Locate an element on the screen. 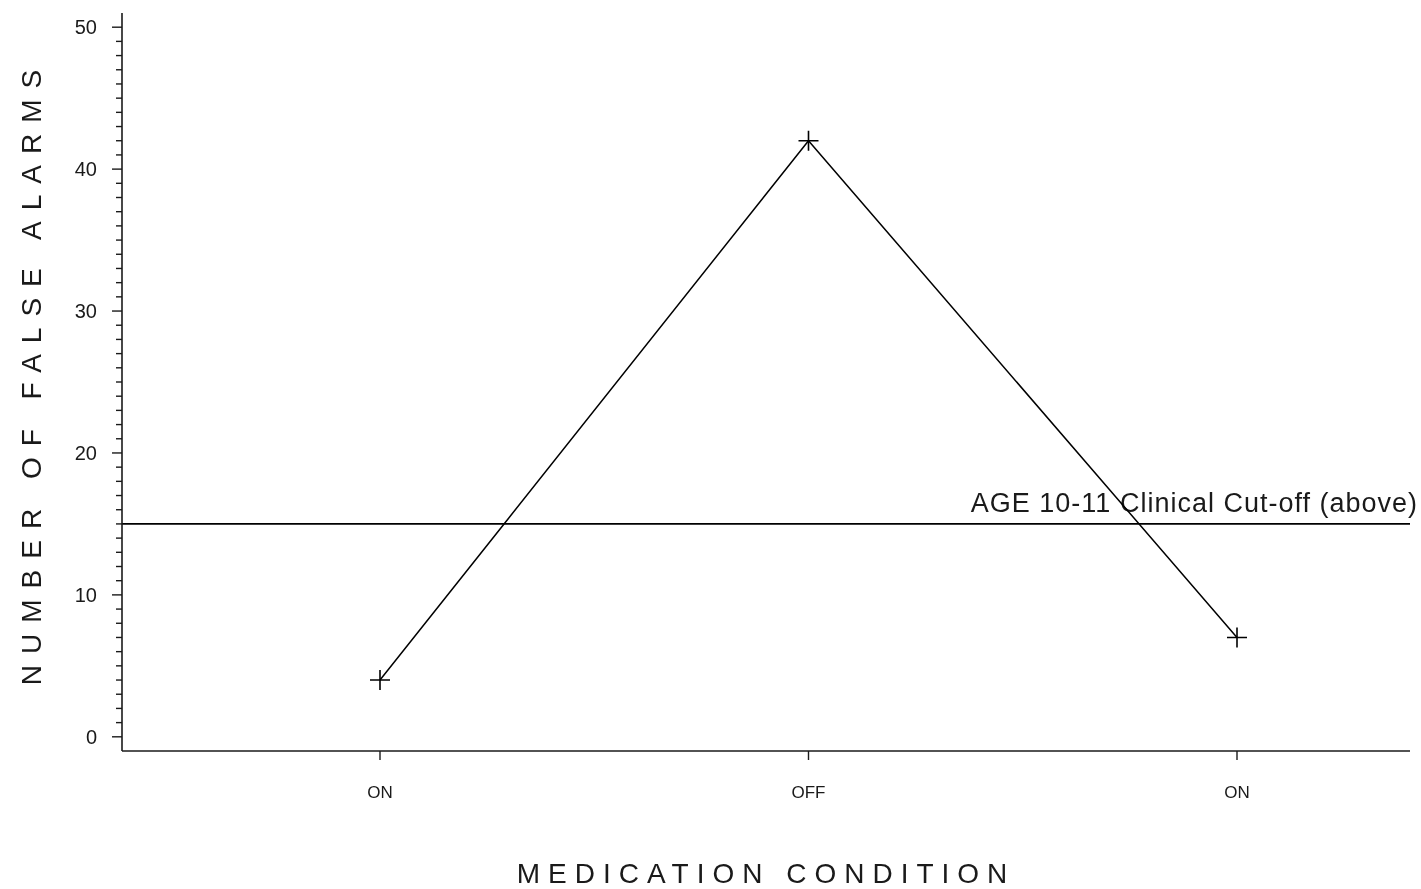  y-tick-label: 20 is located at coordinates (85, 453).